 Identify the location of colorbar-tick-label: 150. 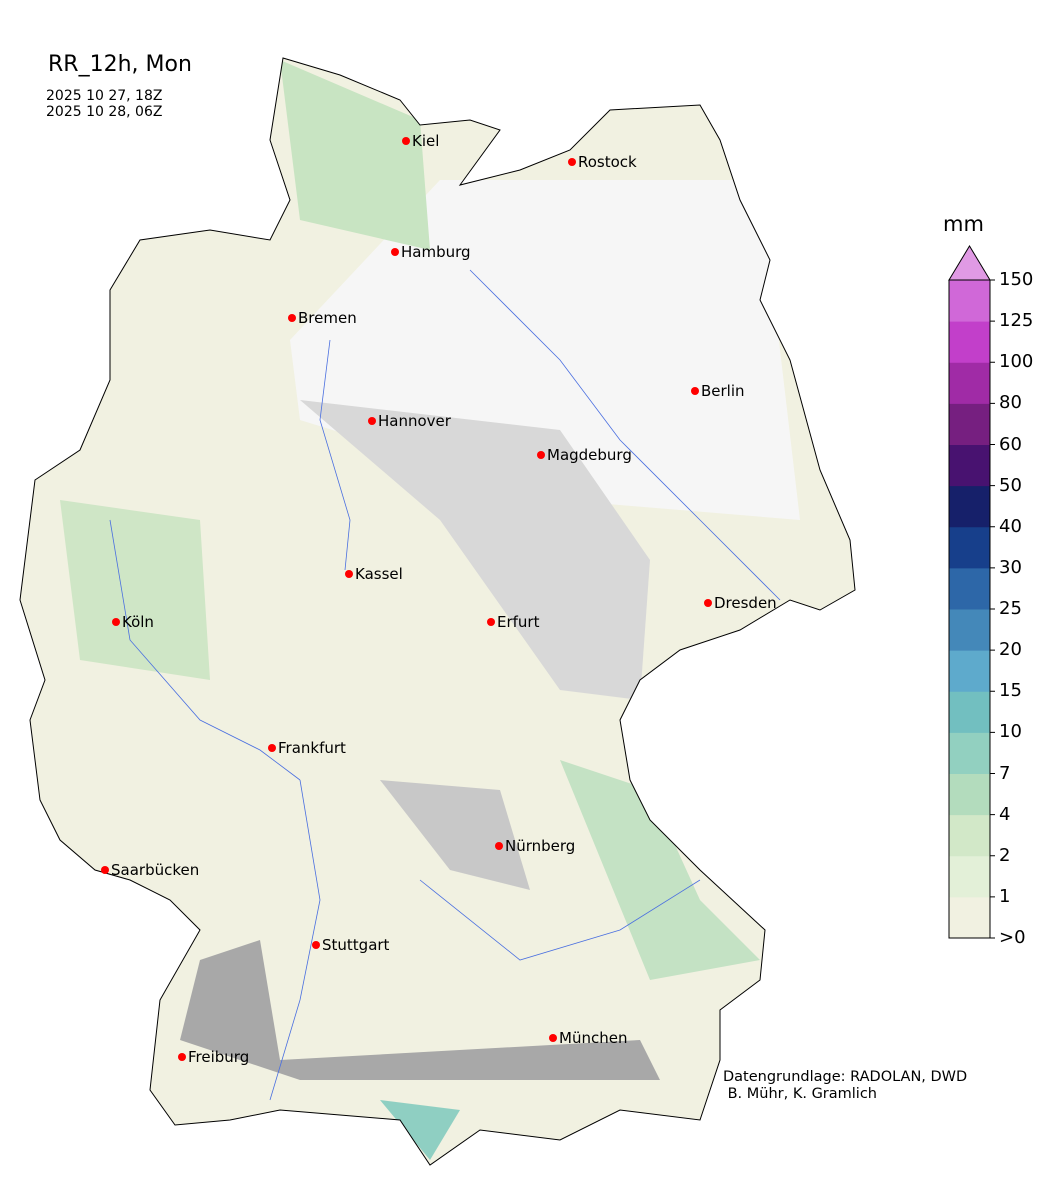
(1016, 279).